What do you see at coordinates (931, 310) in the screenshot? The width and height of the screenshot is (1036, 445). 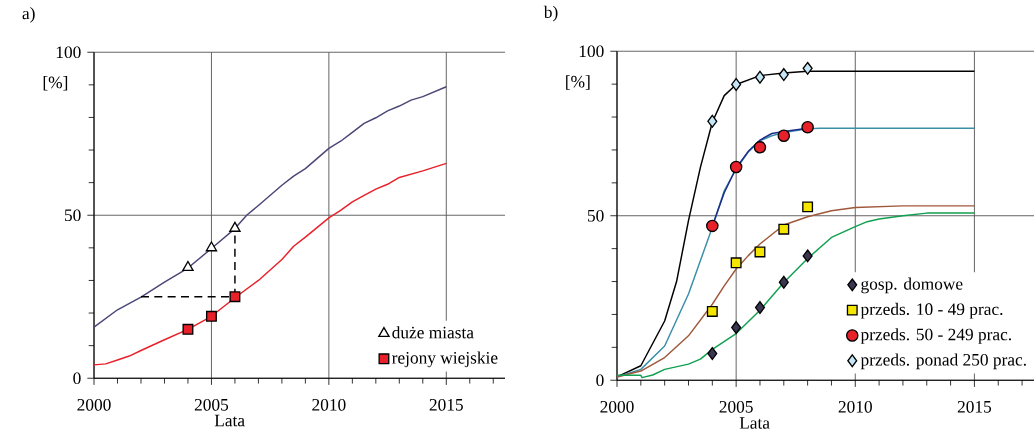 I see `legend-label: przeds. 10 - 49 prac.` at bounding box center [931, 310].